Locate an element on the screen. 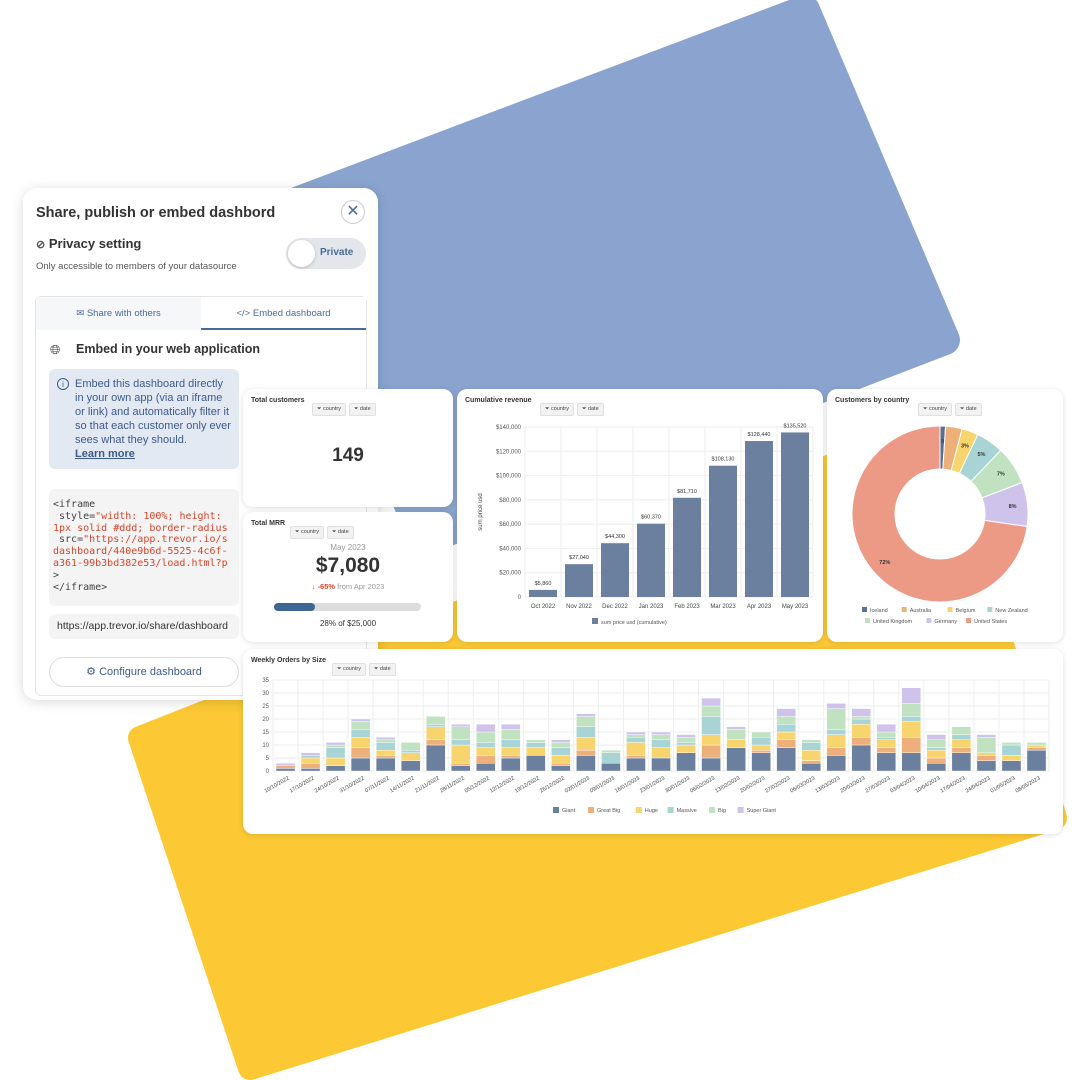 The width and height of the screenshot is (1080, 1080). legend-label: Super Giant is located at coordinates (762, 811).